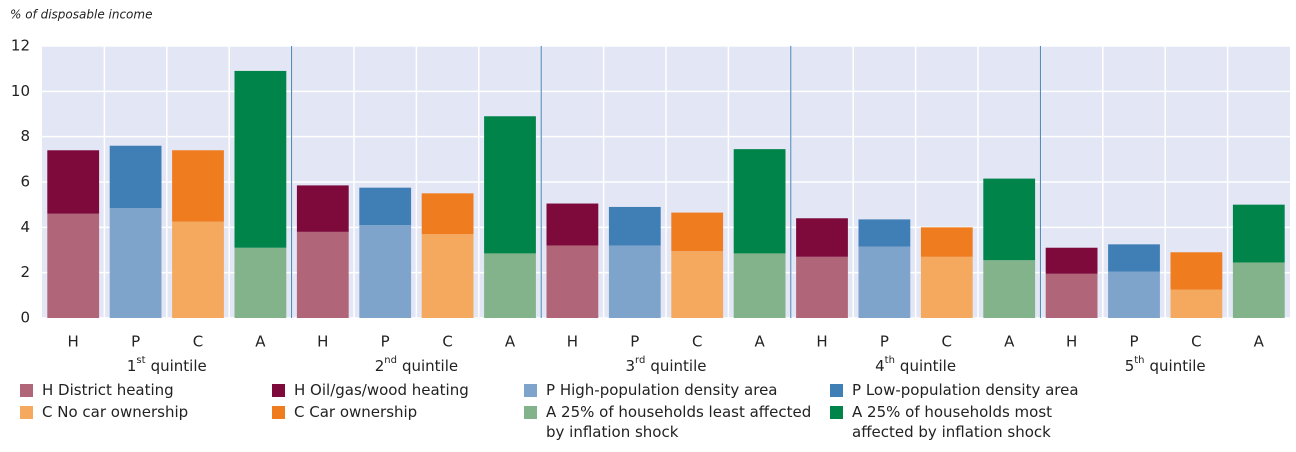 Image resolution: width=1296 pixels, height=452 pixels. I want to click on y-tick-label: 6, so click(25, 182).